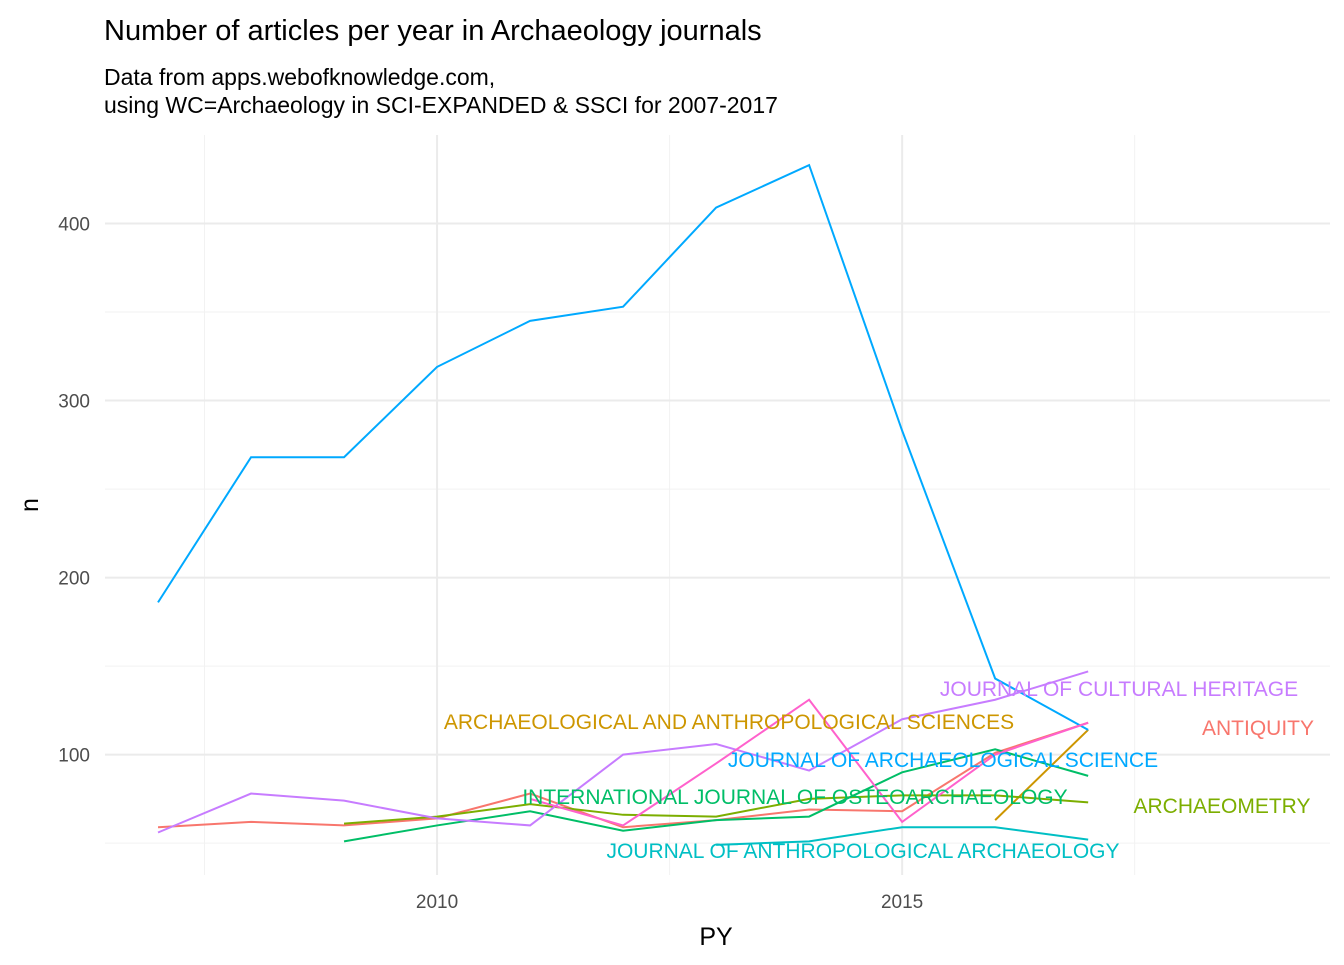 The width and height of the screenshot is (1344, 965). What do you see at coordinates (943, 760) in the screenshot?
I see `series-label: JOURNAL OF ARCHAEOLOGICAL SCIENCE` at bounding box center [943, 760].